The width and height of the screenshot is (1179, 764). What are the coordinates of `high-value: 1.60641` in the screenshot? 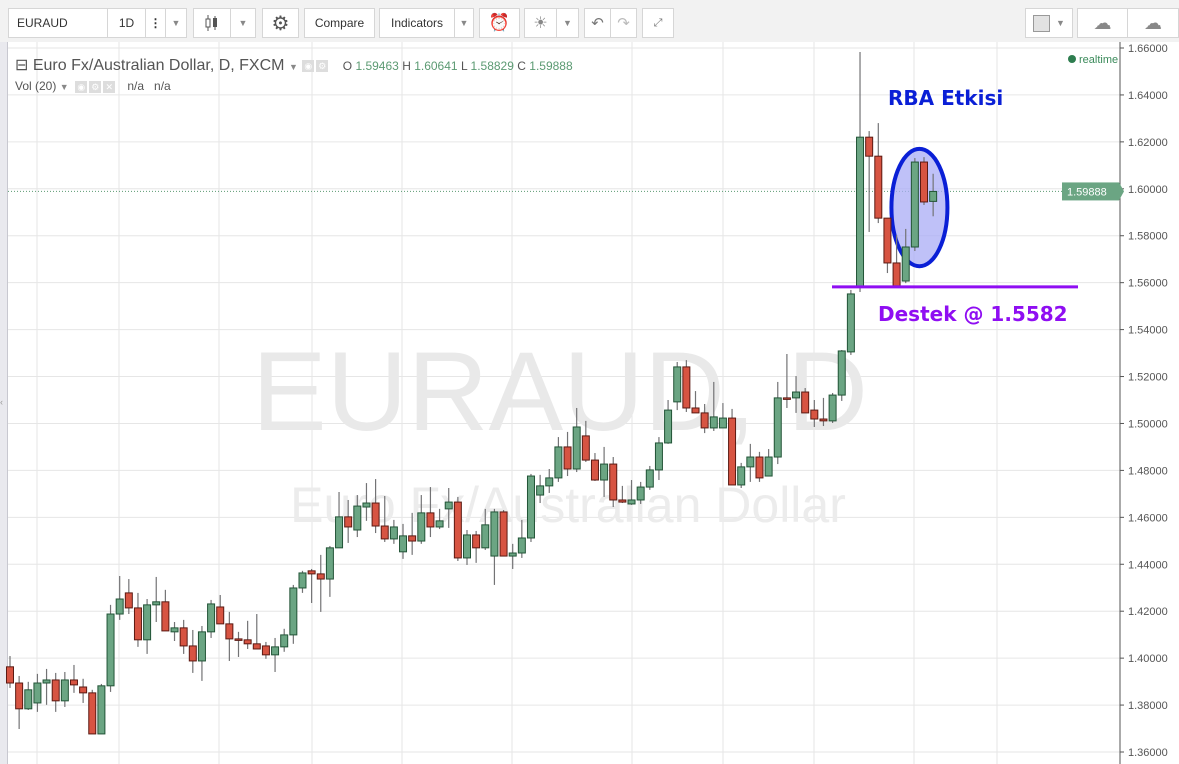 It's located at (436, 66).